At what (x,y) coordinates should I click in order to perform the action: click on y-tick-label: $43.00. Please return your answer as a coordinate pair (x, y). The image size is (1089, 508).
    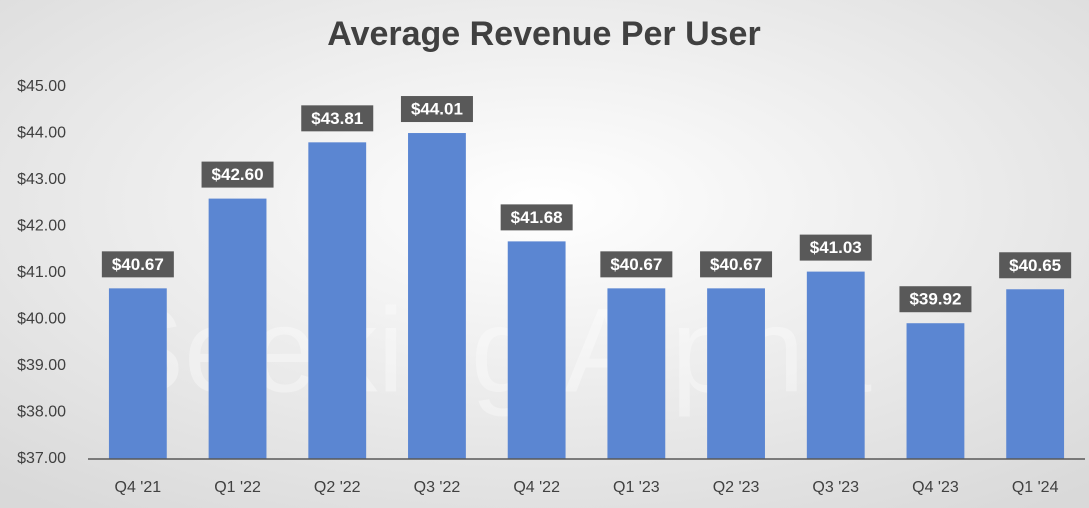
    Looking at the image, I should click on (41, 179).